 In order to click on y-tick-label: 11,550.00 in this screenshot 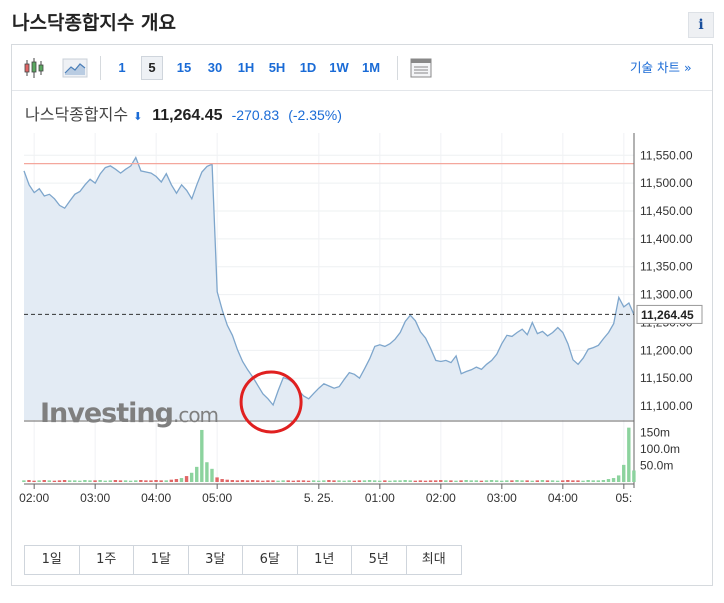, I will do `click(666, 155)`.